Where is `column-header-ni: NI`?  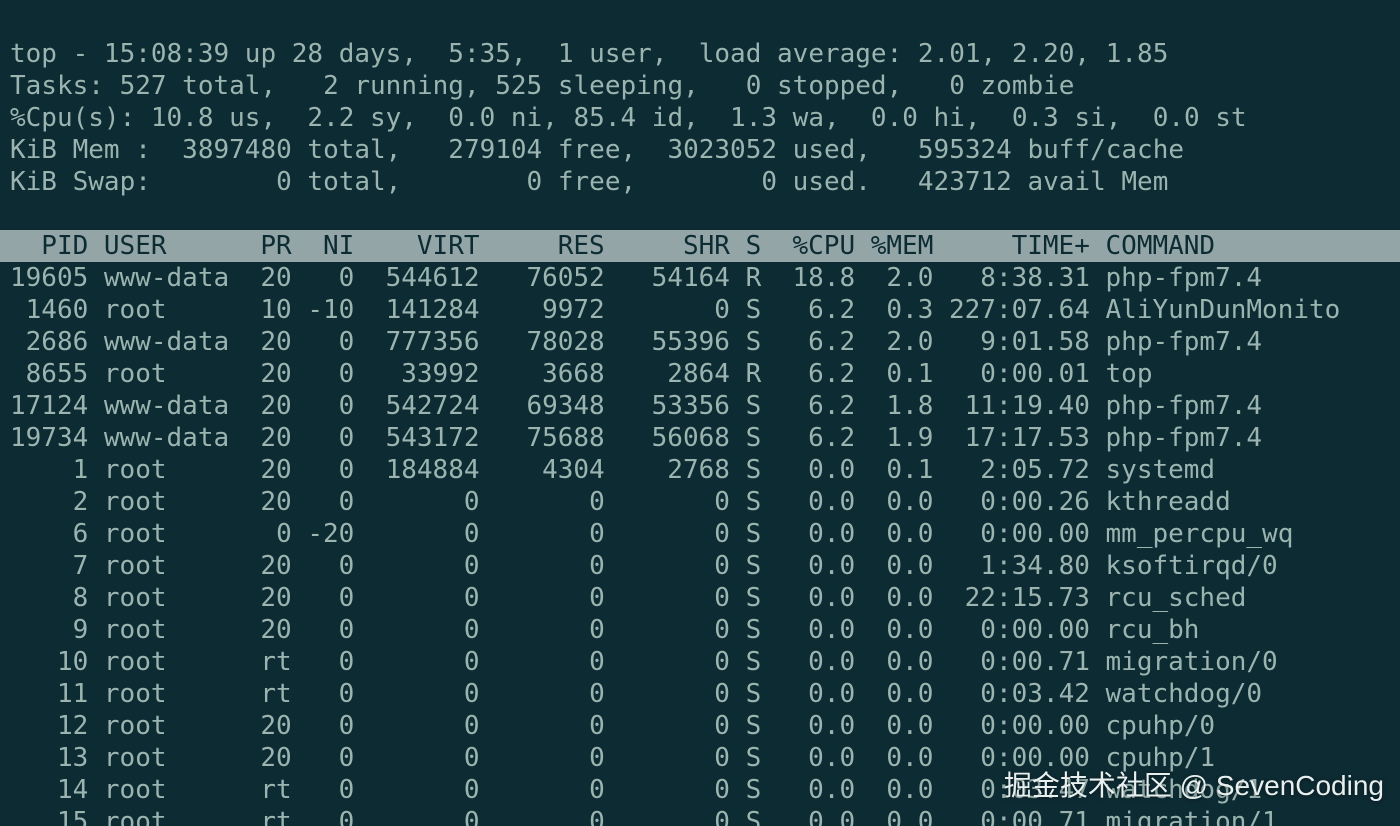
column-header-ni: NI is located at coordinates (339, 246).